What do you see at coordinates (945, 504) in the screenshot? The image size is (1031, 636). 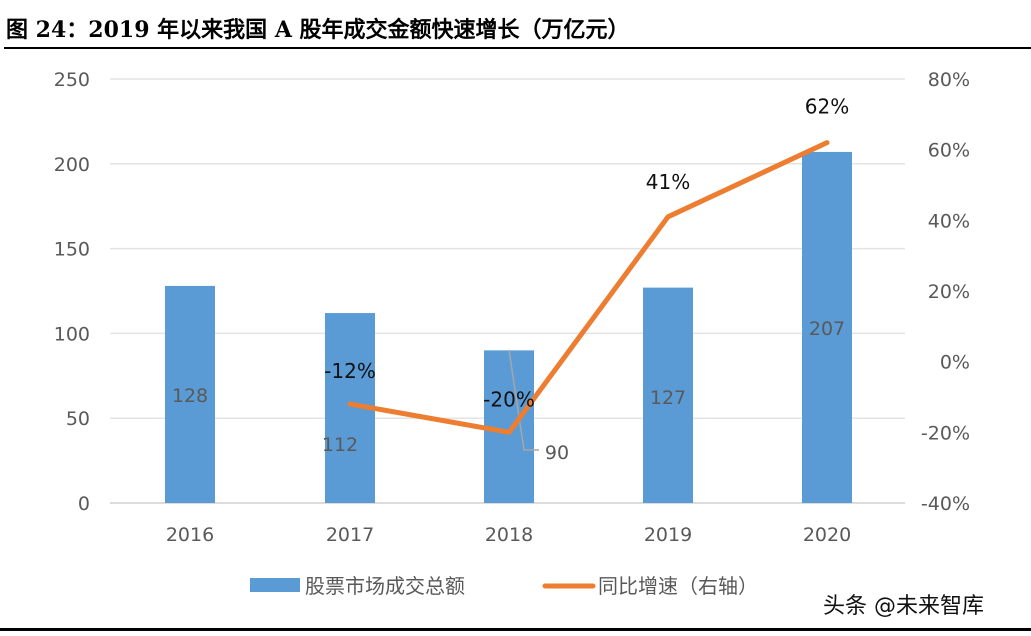 I see `right-axis-tick: -40%` at bounding box center [945, 504].